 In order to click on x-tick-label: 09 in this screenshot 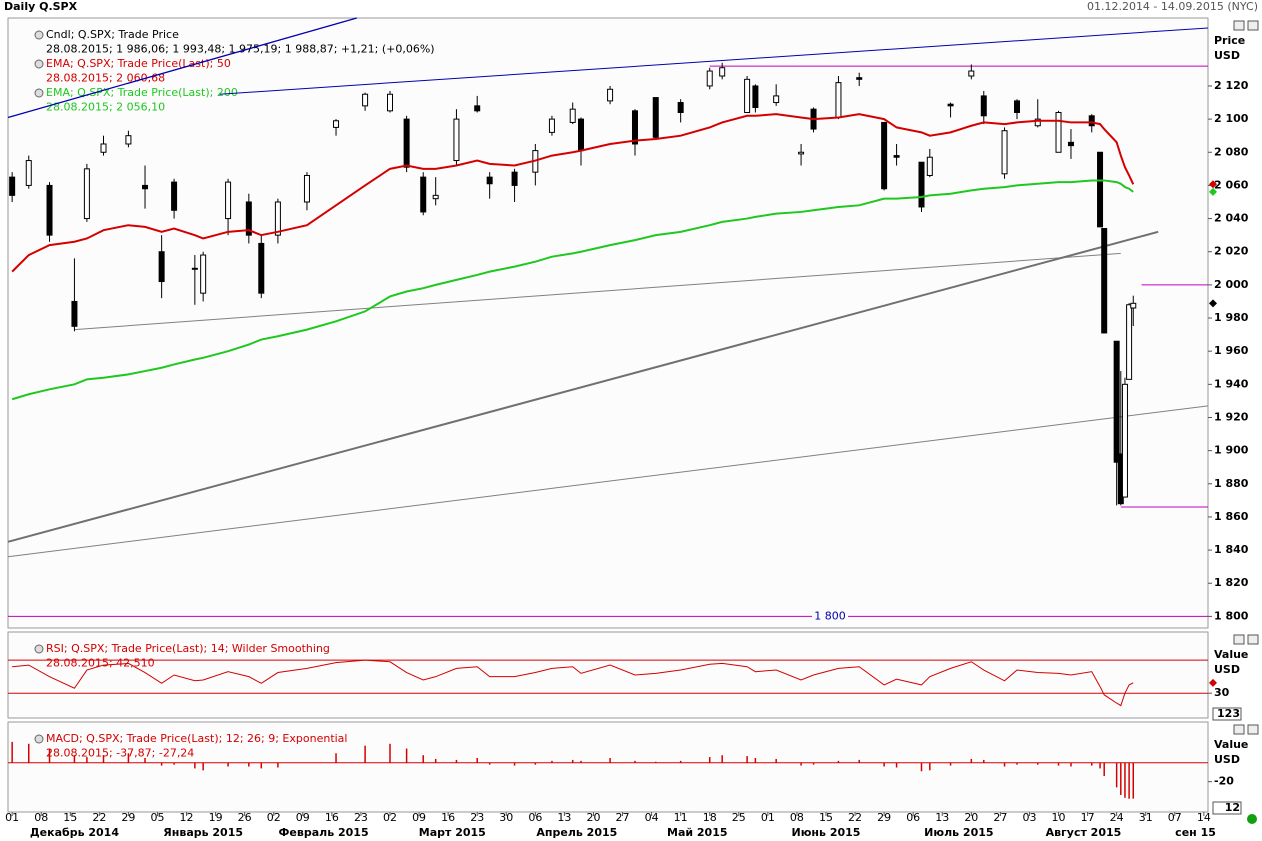, I will do `click(419, 817)`.